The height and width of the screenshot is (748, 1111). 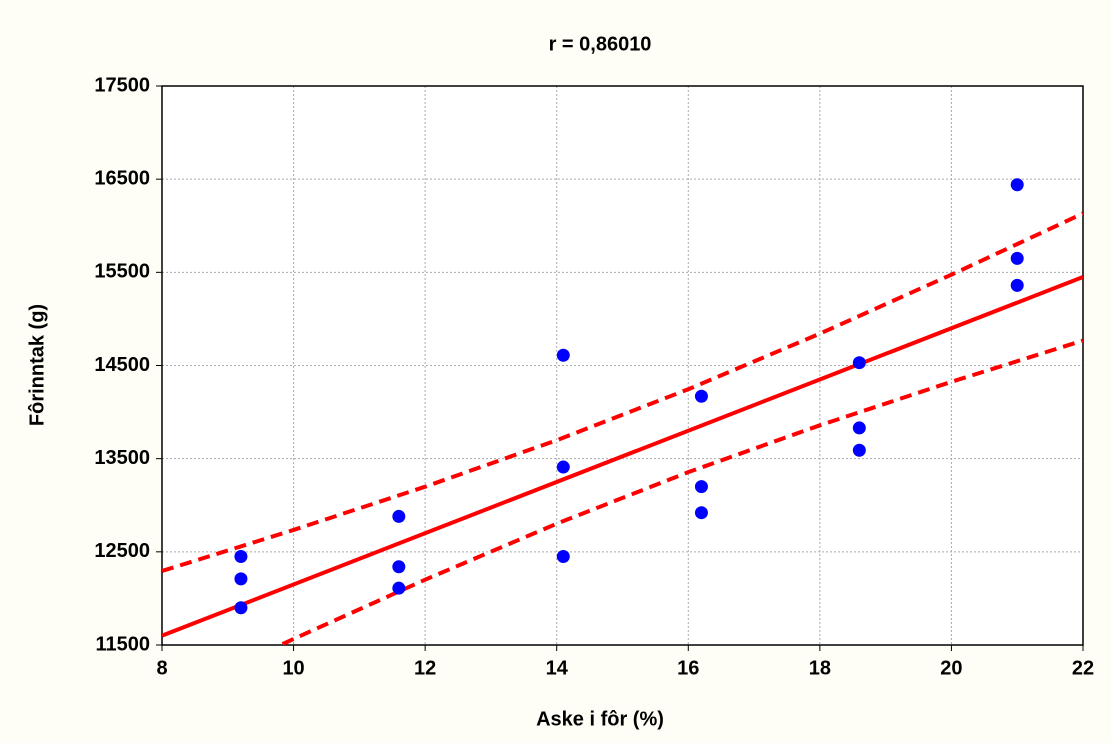 What do you see at coordinates (293, 668) in the screenshot?
I see `x-tick-label: 10` at bounding box center [293, 668].